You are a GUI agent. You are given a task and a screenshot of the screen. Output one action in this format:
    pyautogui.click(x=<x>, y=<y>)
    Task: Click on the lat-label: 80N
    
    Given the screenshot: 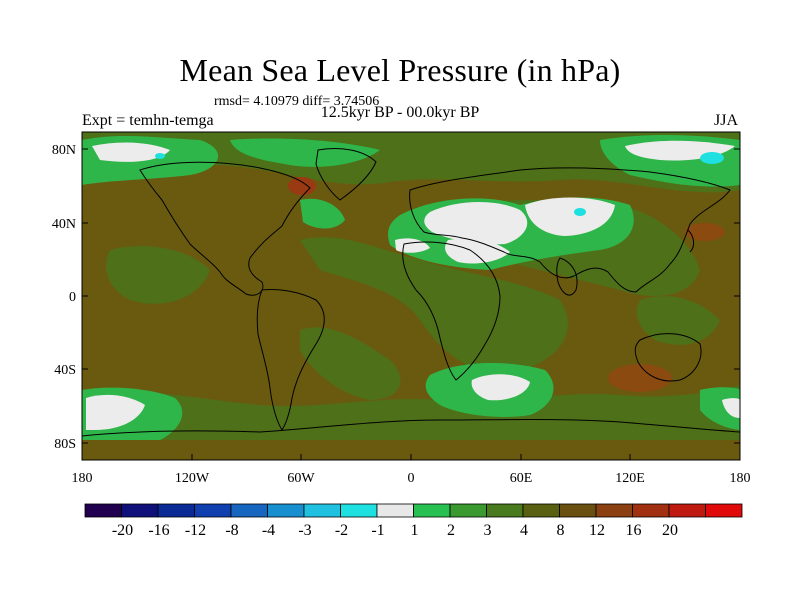 What is the action you would take?
    pyautogui.click(x=64, y=150)
    